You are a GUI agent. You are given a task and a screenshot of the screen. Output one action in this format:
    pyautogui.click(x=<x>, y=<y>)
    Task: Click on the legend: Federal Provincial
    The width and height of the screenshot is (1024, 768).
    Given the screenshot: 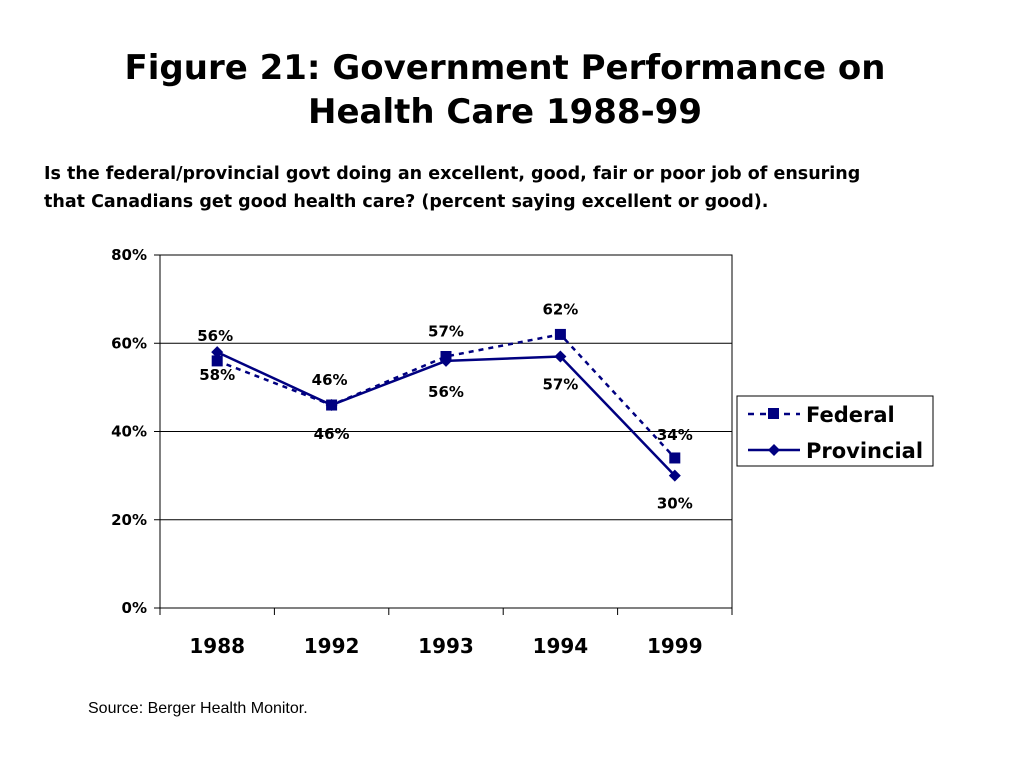 What is the action you would take?
    pyautogui.click(x=835, y=431)
    